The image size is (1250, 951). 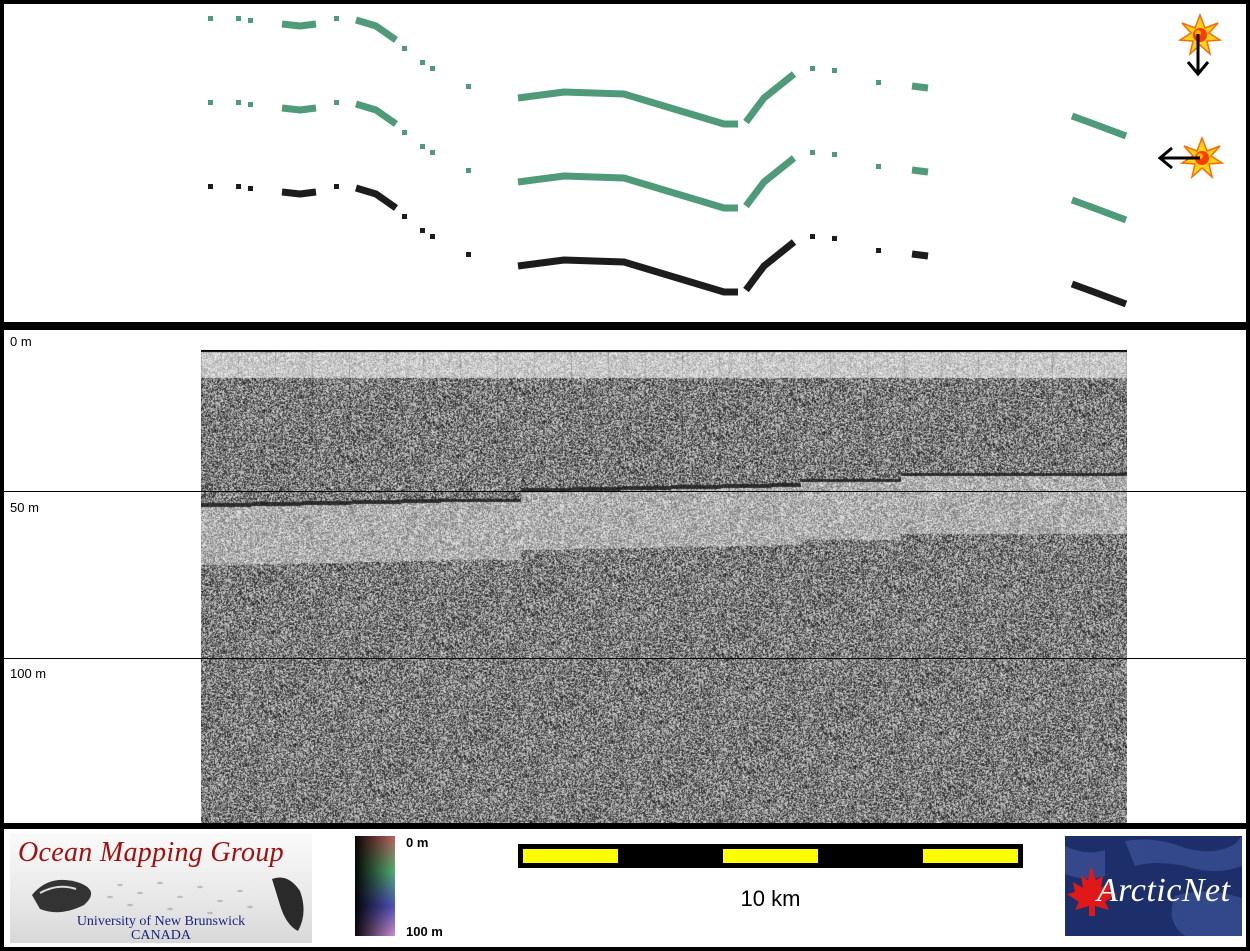 I want to click on depth-label-50: 50 m, so click(x=24, y=507).